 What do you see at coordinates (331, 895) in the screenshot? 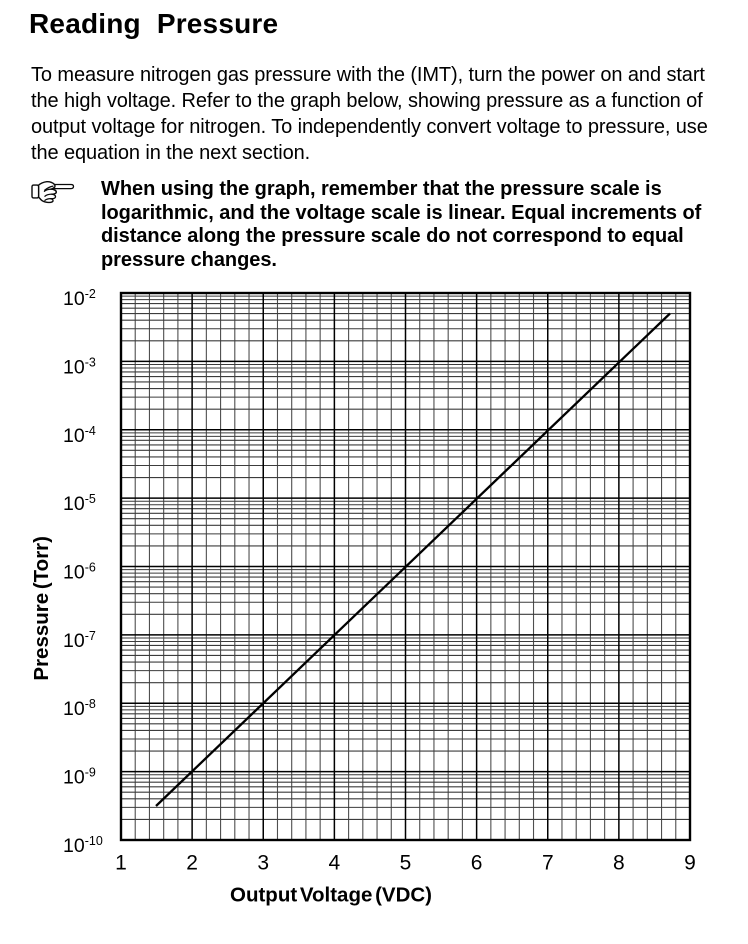
I see `svg-text: Output Voltage (VDC)` at bounding box center [331, 895].